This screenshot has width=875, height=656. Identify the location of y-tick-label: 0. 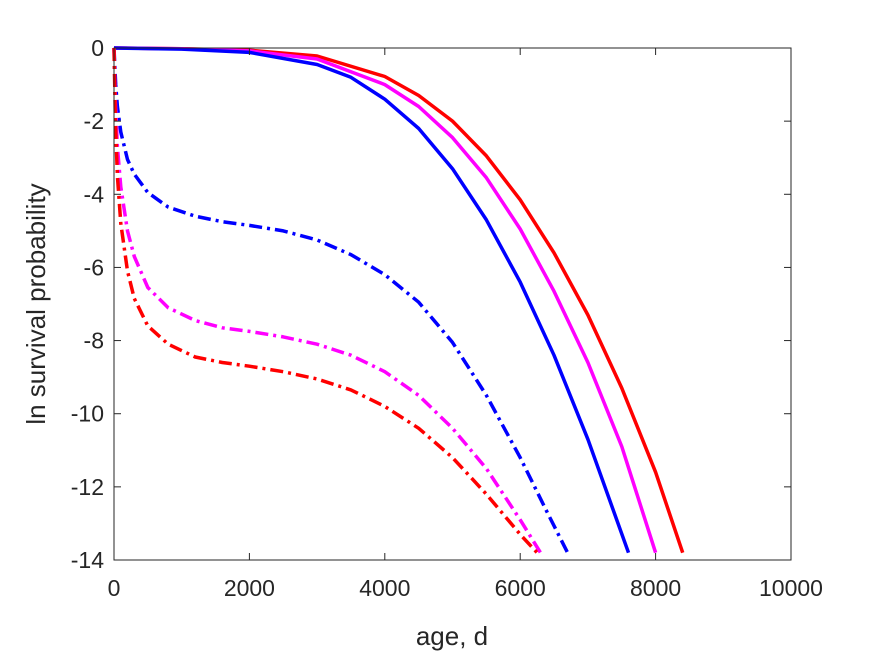
(97, 48).